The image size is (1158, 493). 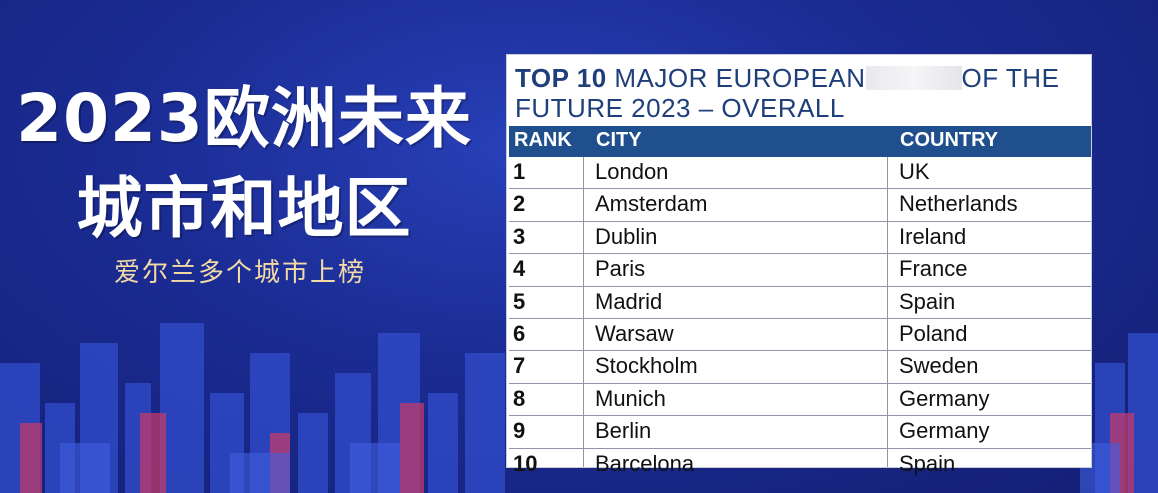 What do you see at coordinates (626, 236) in the screenshot?
I see `city-cell: Dublin` at bounding box center [626, 236].